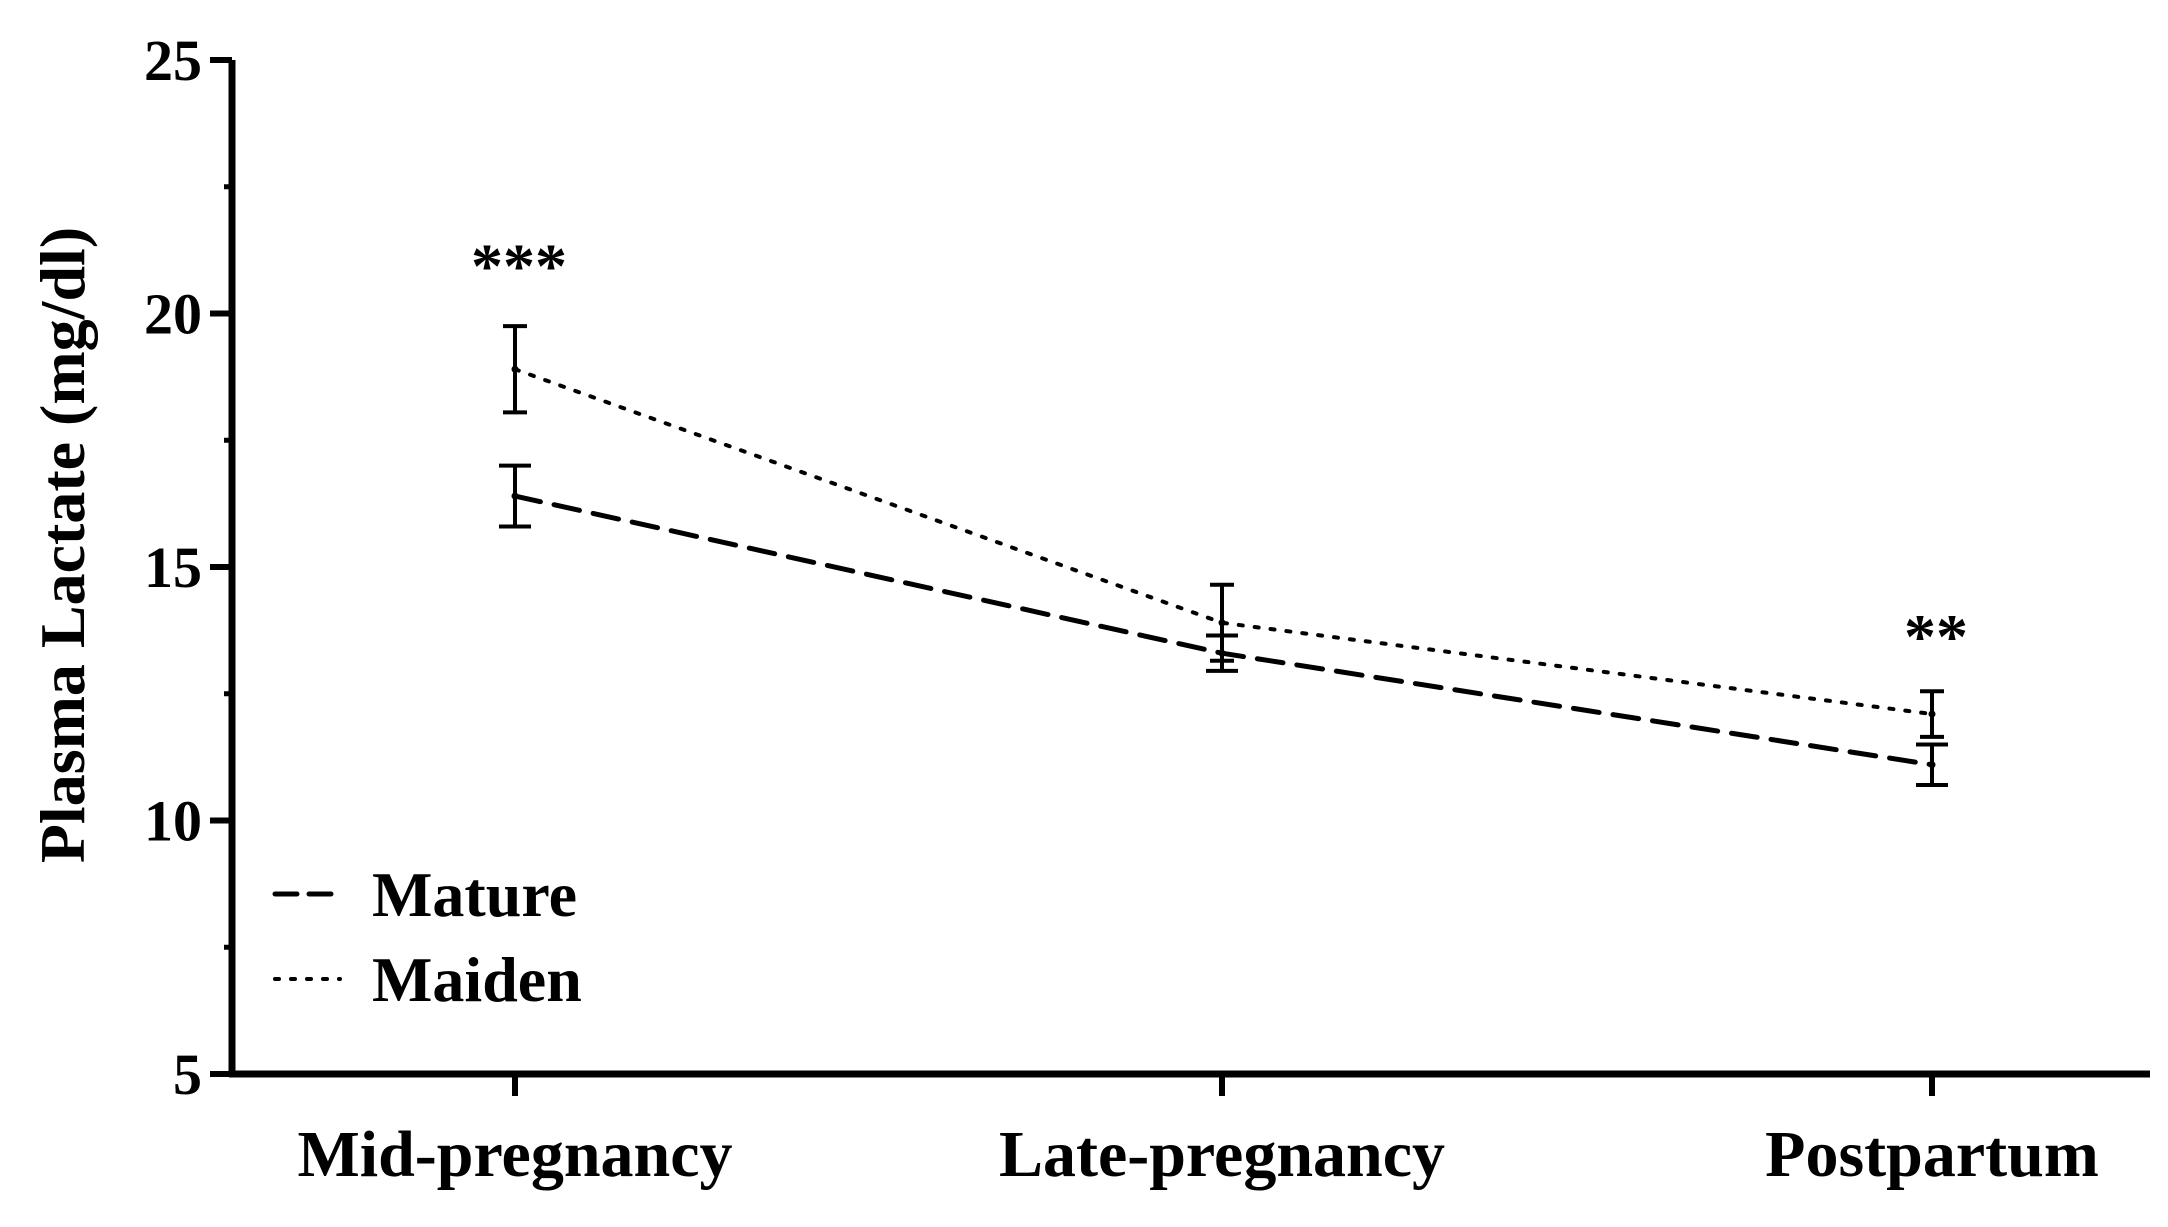 This screenshot has width=2168, height=1227. What do you see at coordinates (1932, 1154) in the screenshot?
I see `x-tick-label: Postpartum` at bounding box center [1932, 1154].